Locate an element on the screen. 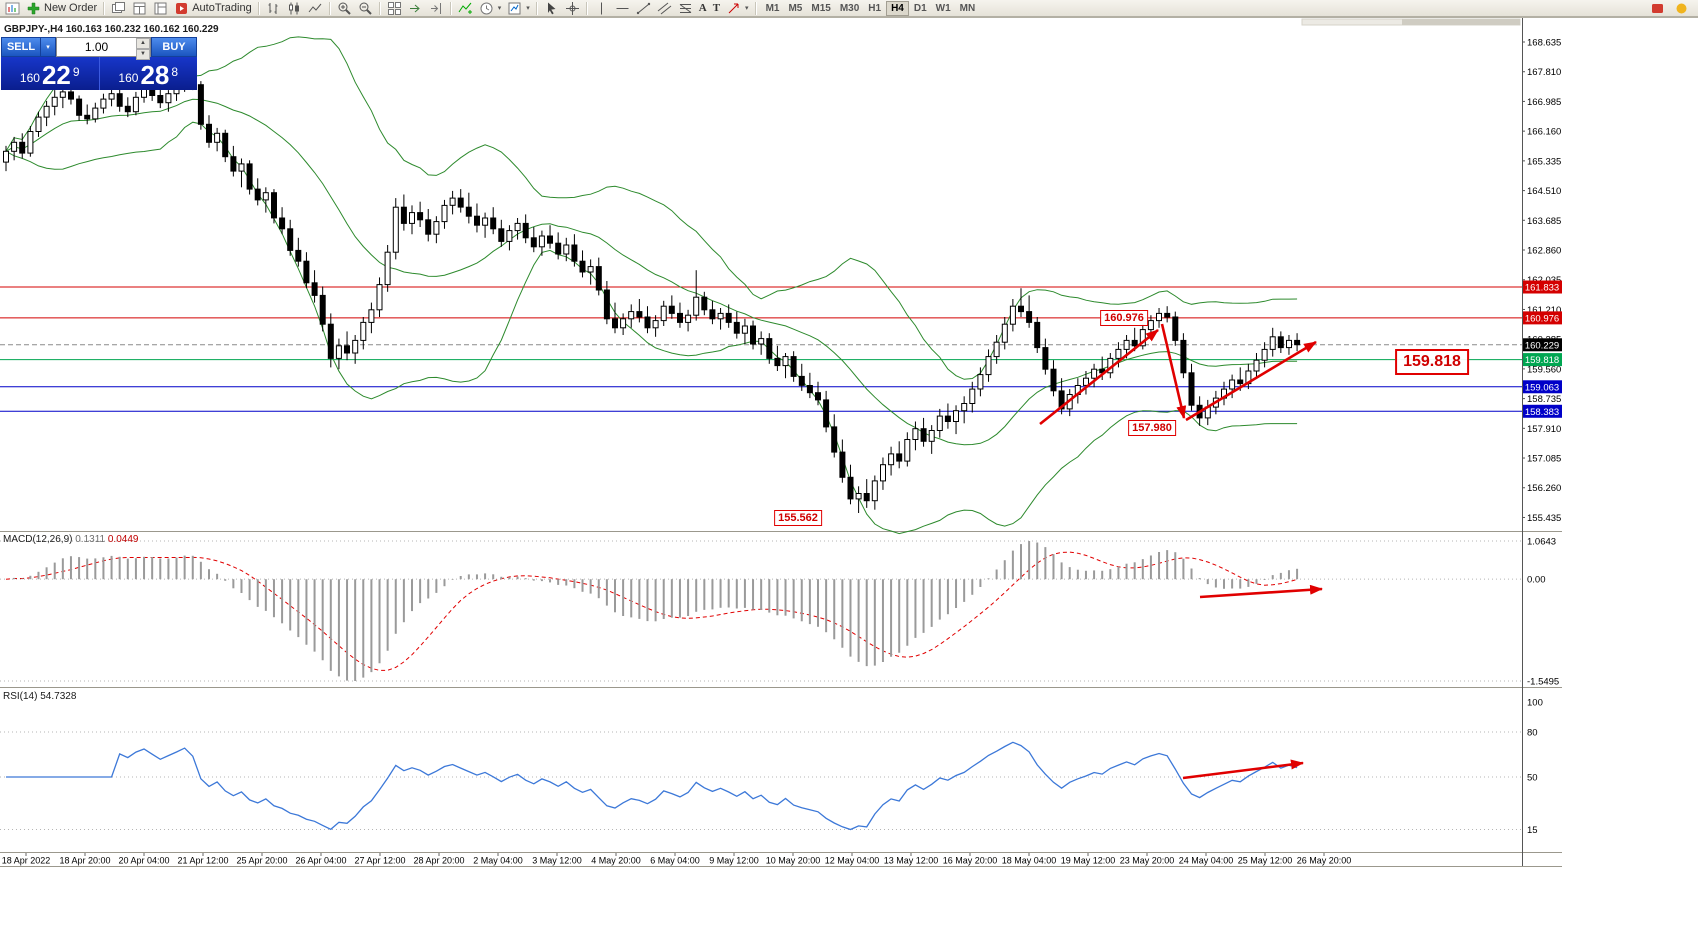 The image size is (1698, 933). sell-button: SELL is located at coordinates (21, 47).